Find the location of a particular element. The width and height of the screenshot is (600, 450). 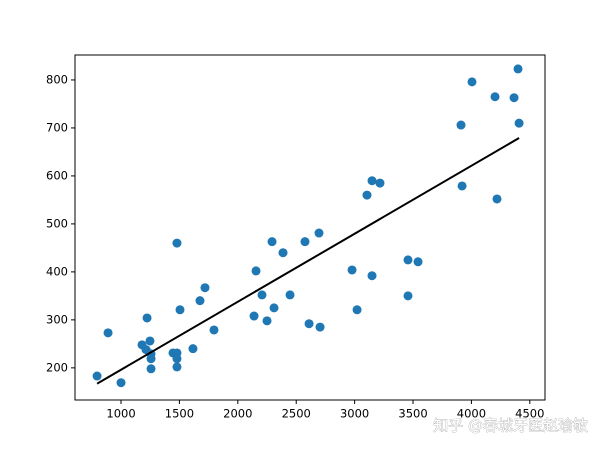

x-tick-label: 3000 is located at coordinates (354, 414).